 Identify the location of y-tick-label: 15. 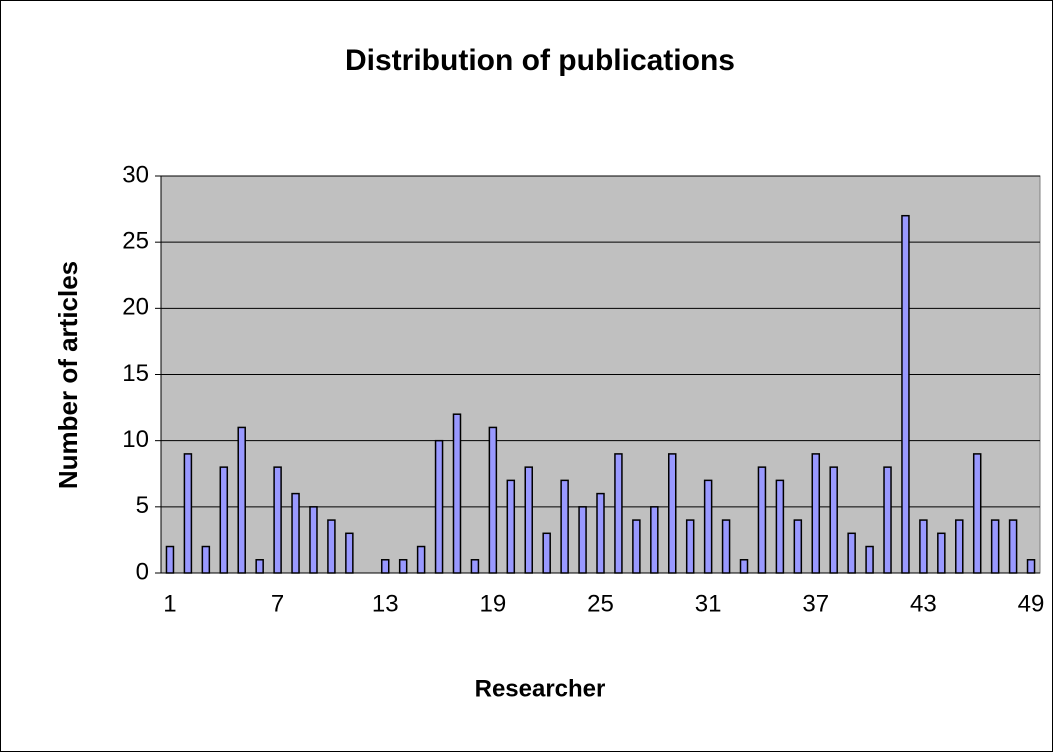
(135, 373).